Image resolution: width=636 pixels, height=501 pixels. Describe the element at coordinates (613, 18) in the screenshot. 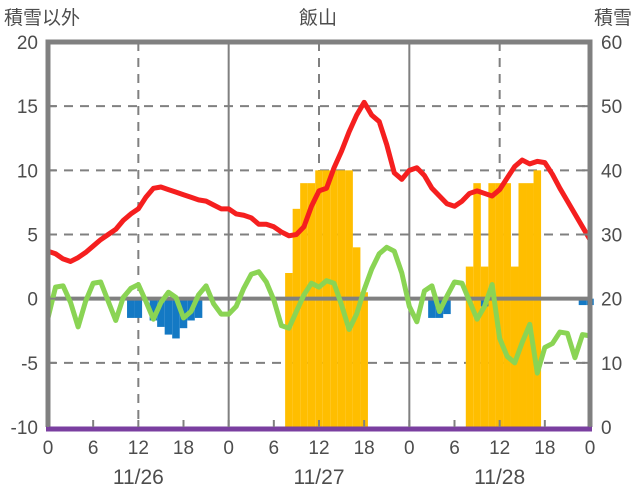

I see `right-axis-label: 積雪` at that location.